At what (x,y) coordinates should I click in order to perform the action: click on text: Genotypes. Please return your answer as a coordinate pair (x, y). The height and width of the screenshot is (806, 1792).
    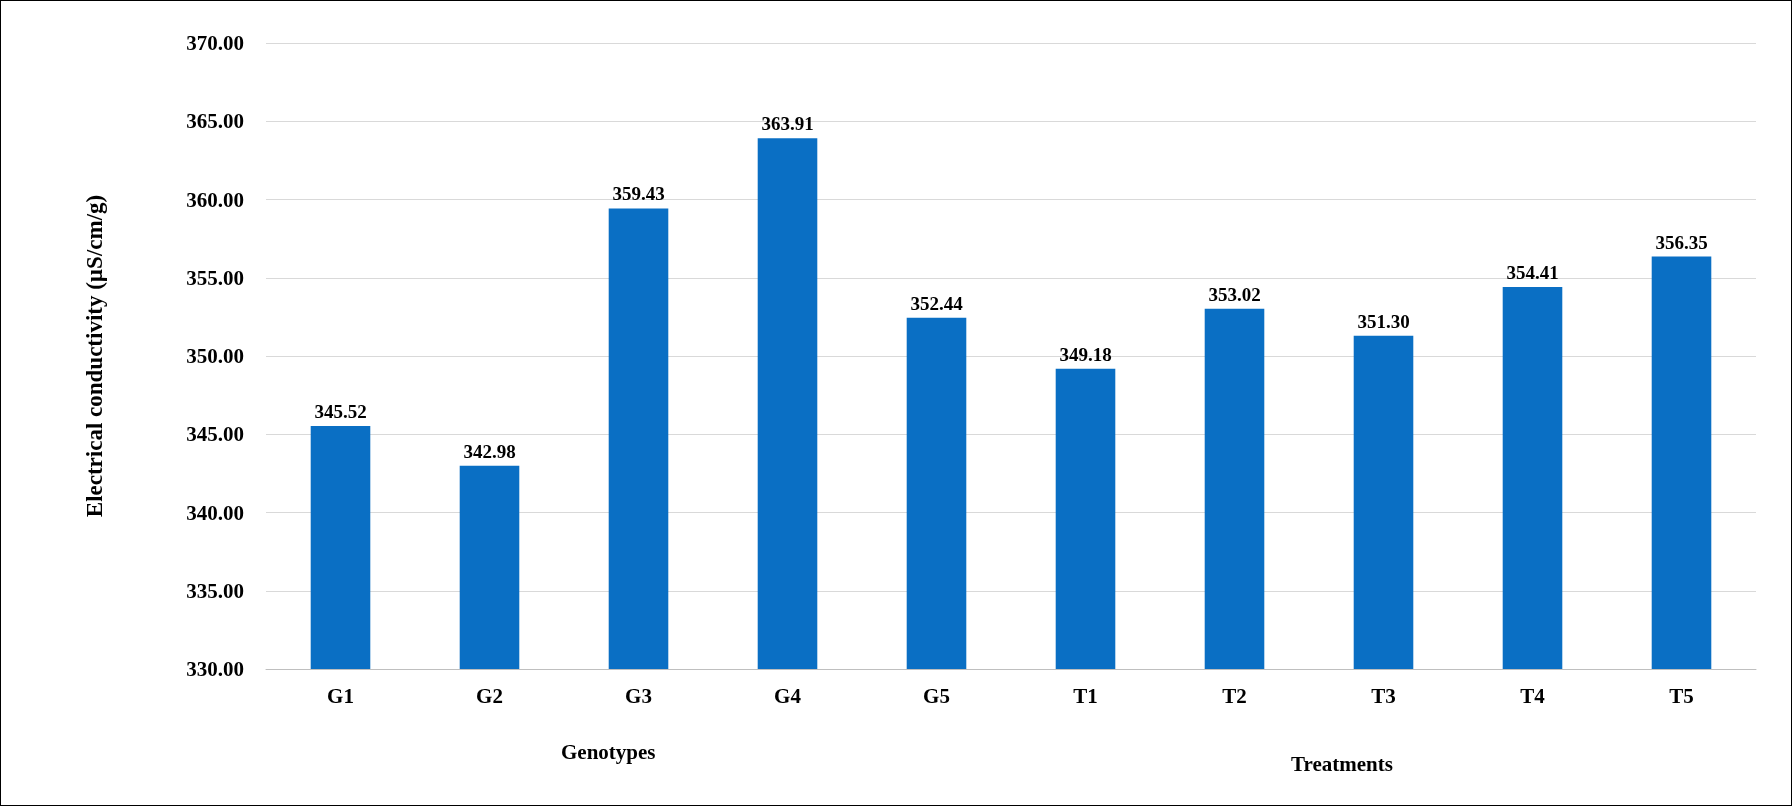
    Looking at the image, I should click on (608, 751).